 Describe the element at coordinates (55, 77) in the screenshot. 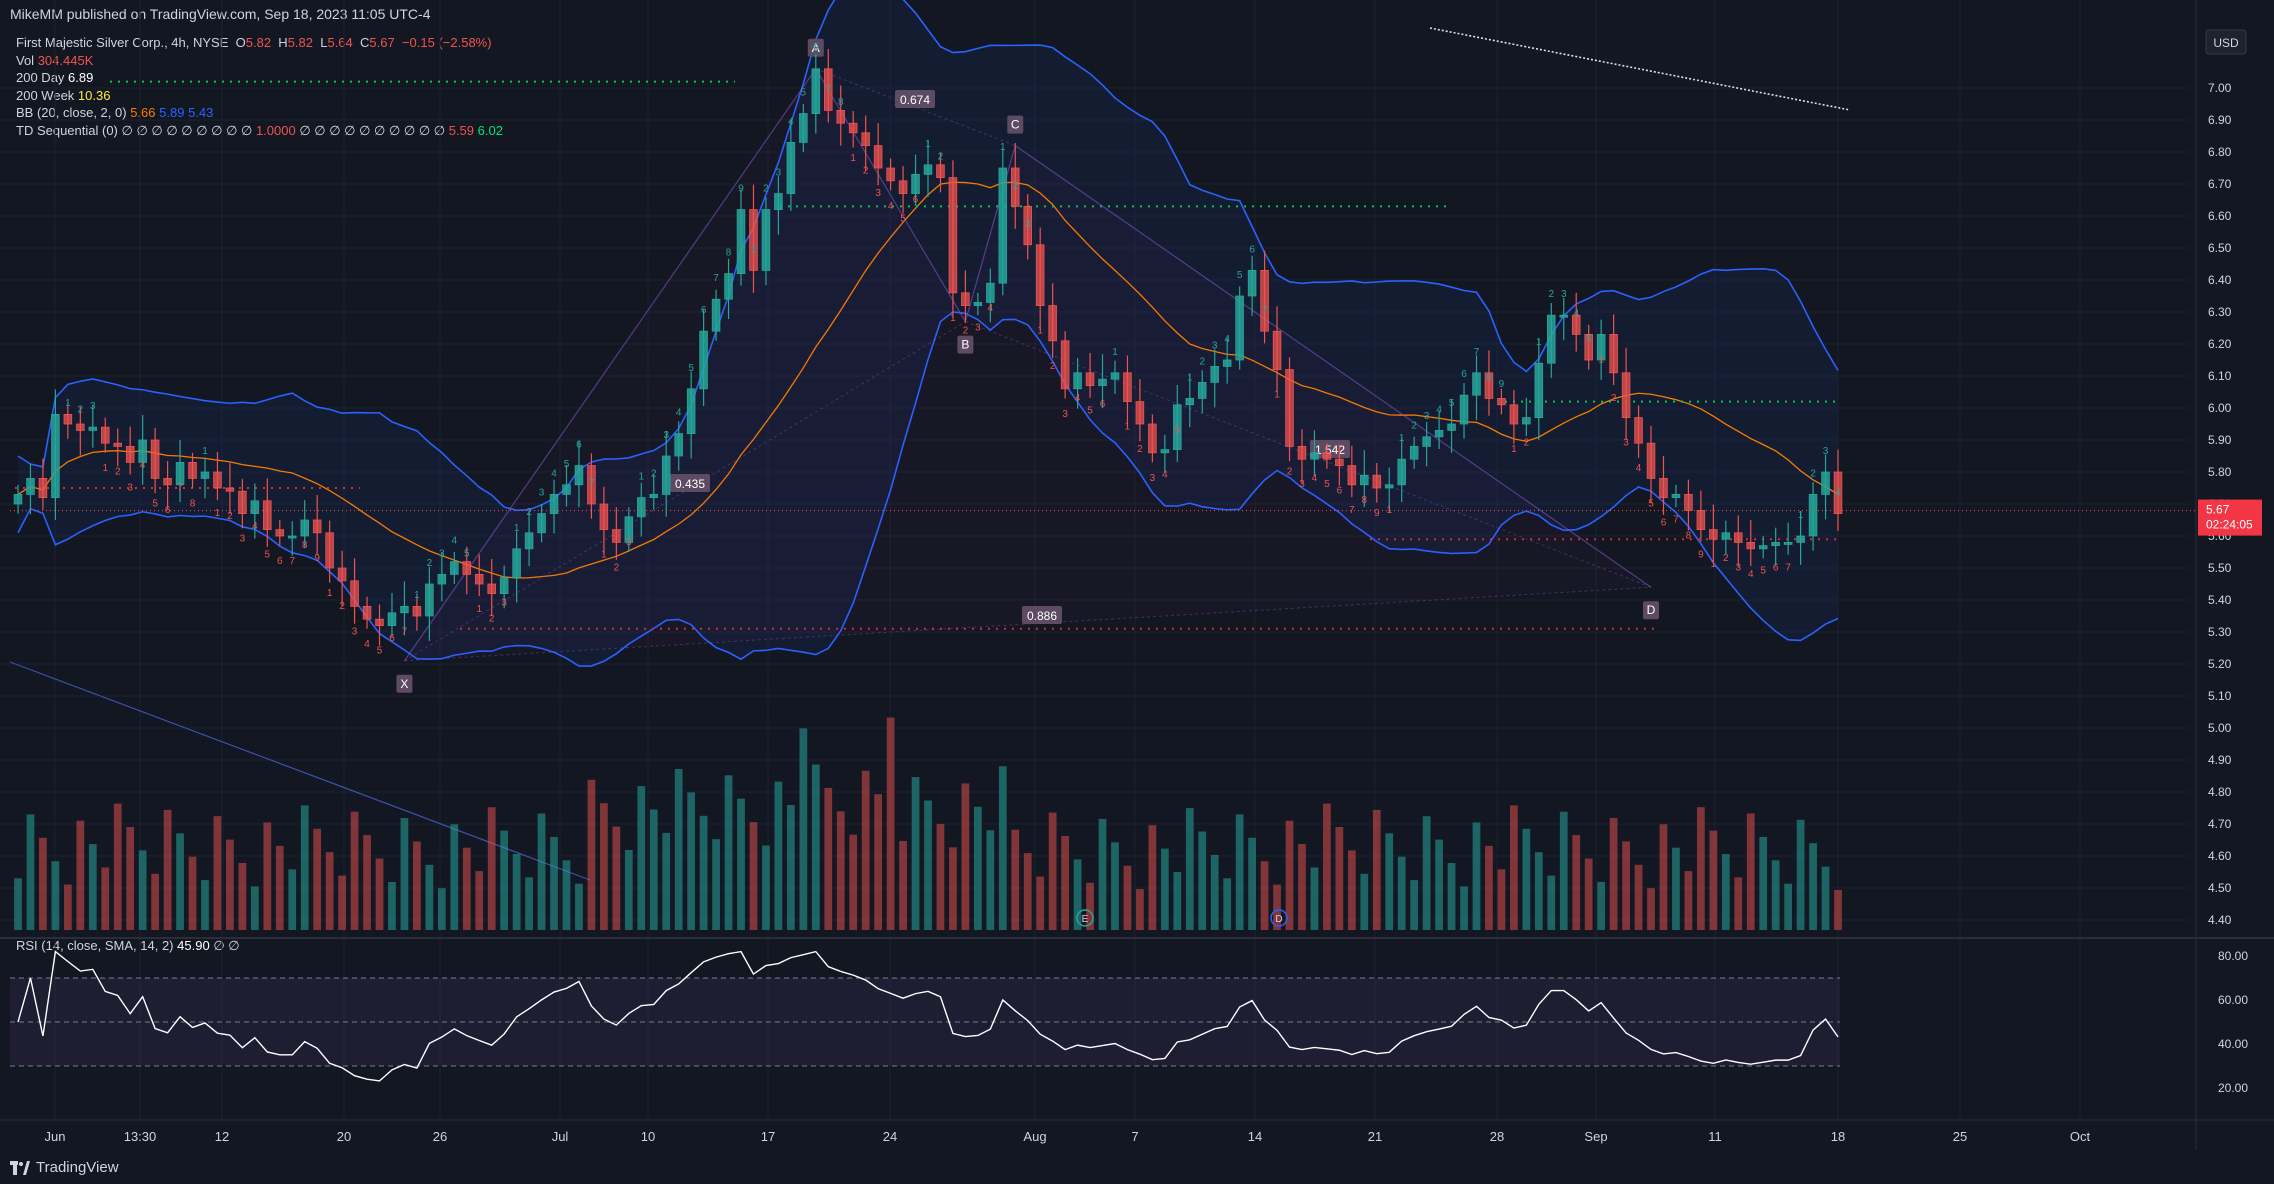

I see `ma200d-row: 200 Day 6.89` at that location.